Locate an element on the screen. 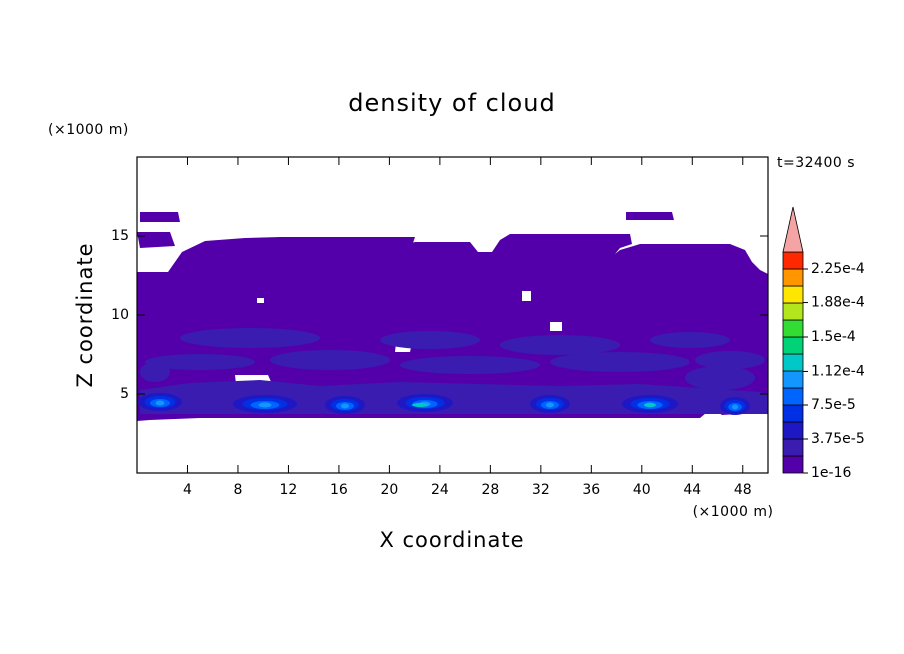  colorbar-label: 1.12e-4 is located at coordinates (838, 371).